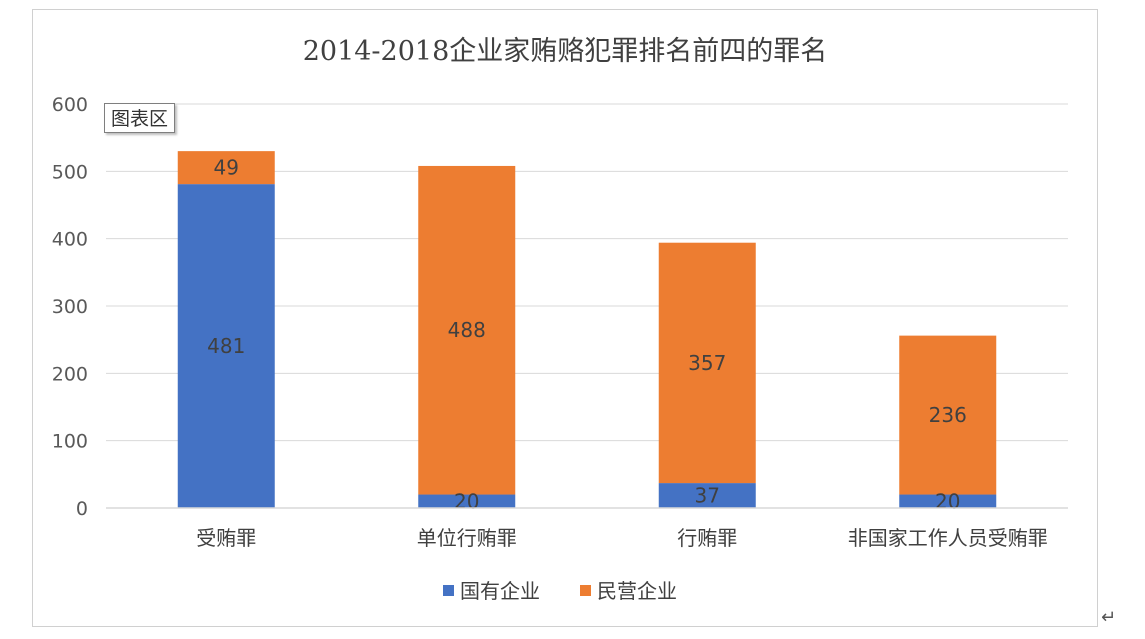 This screenshot has width=1145, height=639. What do you see at coordinates (70, 442) in the screenshot?
I see `y-tick-label: 100` at bounding box center [70, 442].